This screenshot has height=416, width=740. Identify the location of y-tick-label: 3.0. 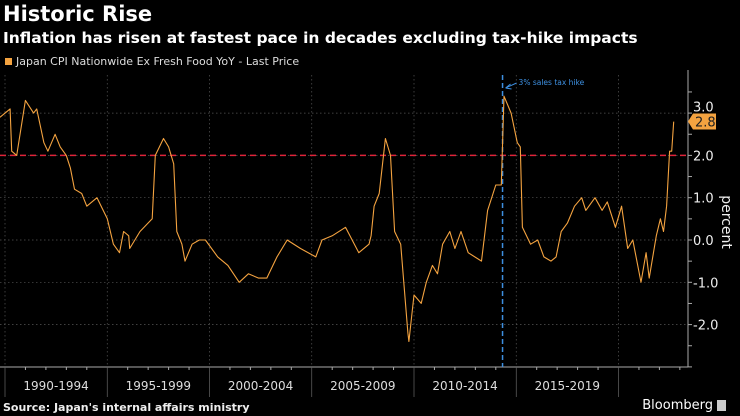
(703, 108).